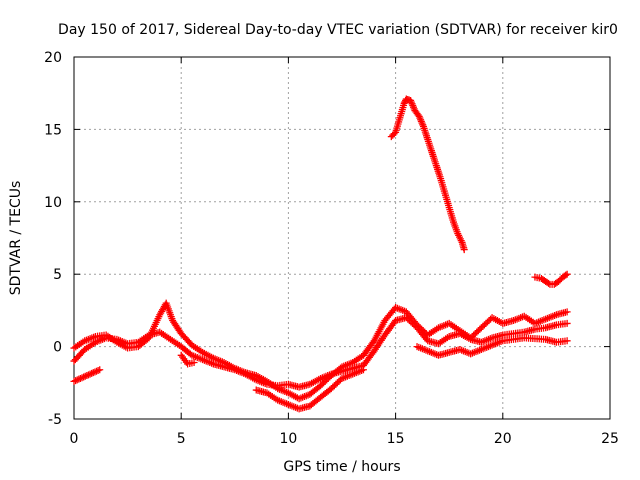 The width and height of the screenshot is (640, 480). I want to click on x-tick-label: 5, so click(181, 439).